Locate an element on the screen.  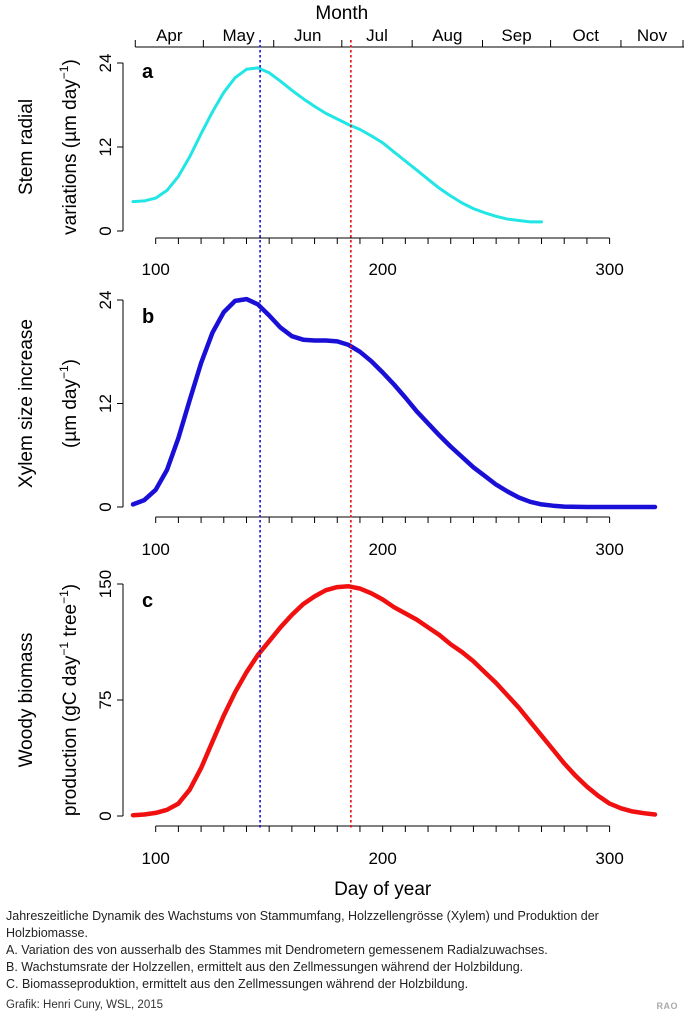
month-label: Sep is located at coordinates (516, 35).